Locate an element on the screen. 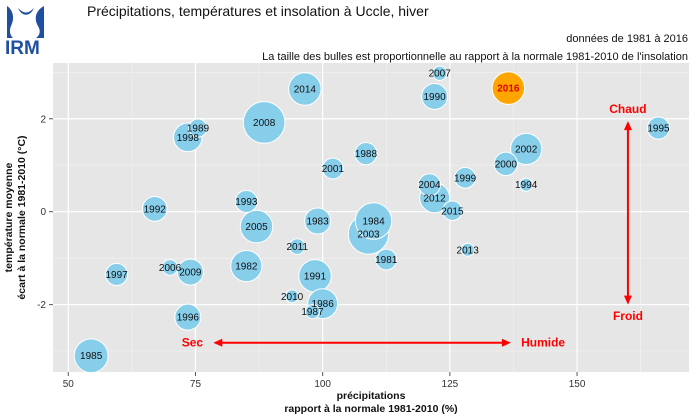  point-label-1982: 1982 is located at coordinates (246, 267).